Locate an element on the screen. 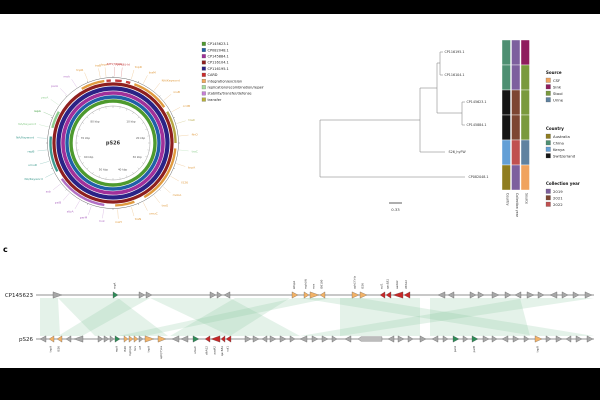  gene-label: traC is located at coordinates (195, 151).